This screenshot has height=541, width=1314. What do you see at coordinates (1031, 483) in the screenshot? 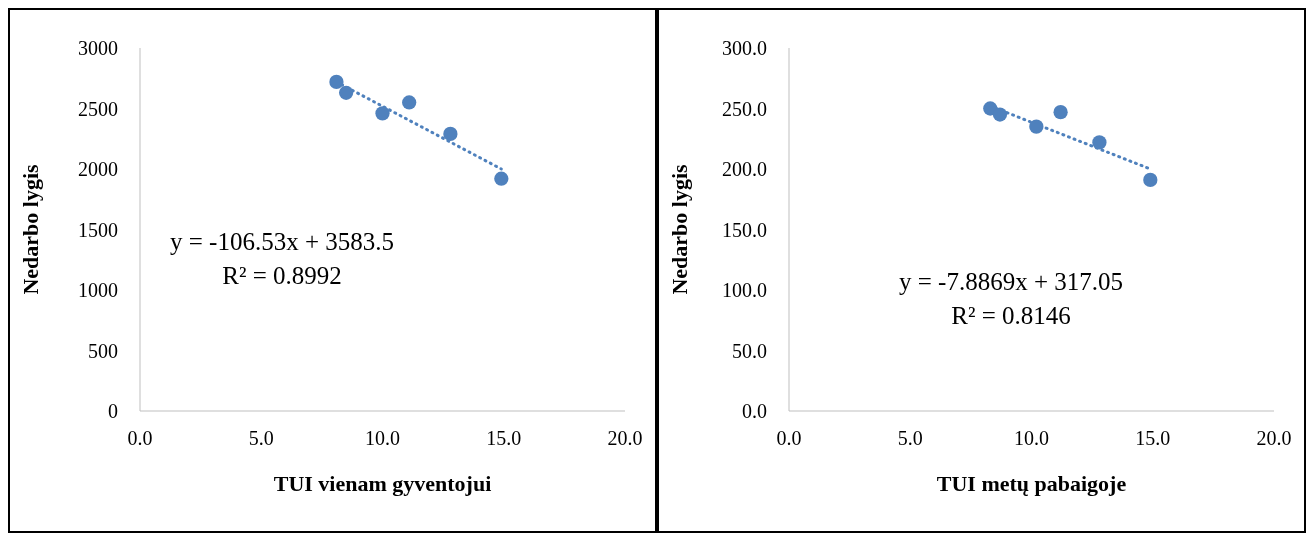
I see `x-axis-title: TUI metų pabaigoje` at bounding box center [1031, 483].